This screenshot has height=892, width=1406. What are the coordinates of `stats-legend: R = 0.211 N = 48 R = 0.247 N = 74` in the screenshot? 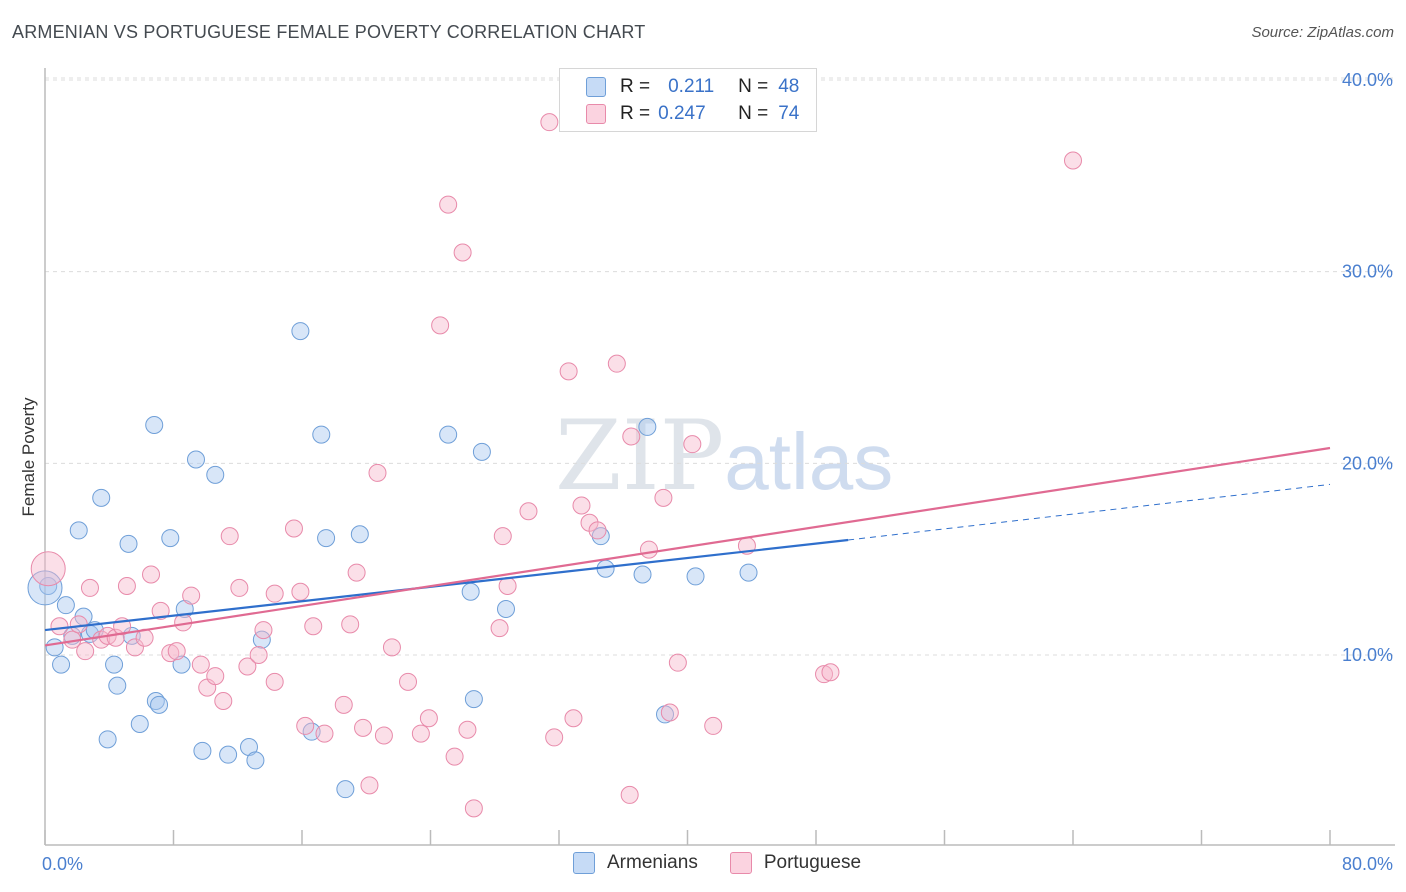 It's located at (688, 100).